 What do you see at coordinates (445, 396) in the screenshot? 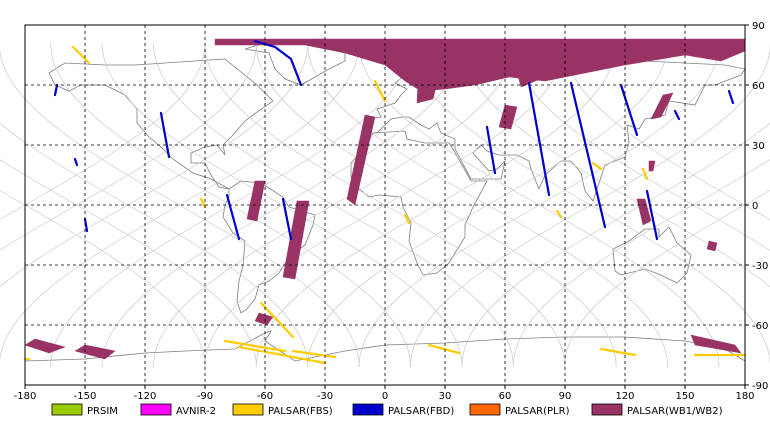
I see `x-tick-label: 30` at bounding box center [445, 396].